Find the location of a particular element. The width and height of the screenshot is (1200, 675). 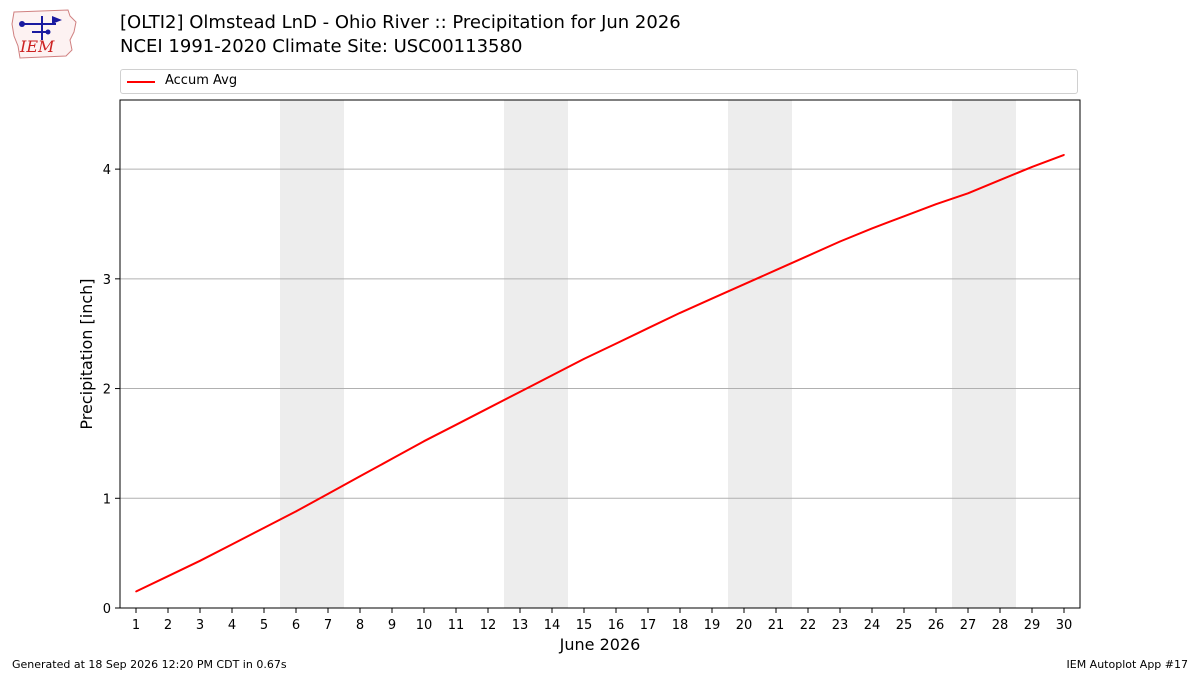

x-tick-label-21: 21 is located at coordinates (776, 625).